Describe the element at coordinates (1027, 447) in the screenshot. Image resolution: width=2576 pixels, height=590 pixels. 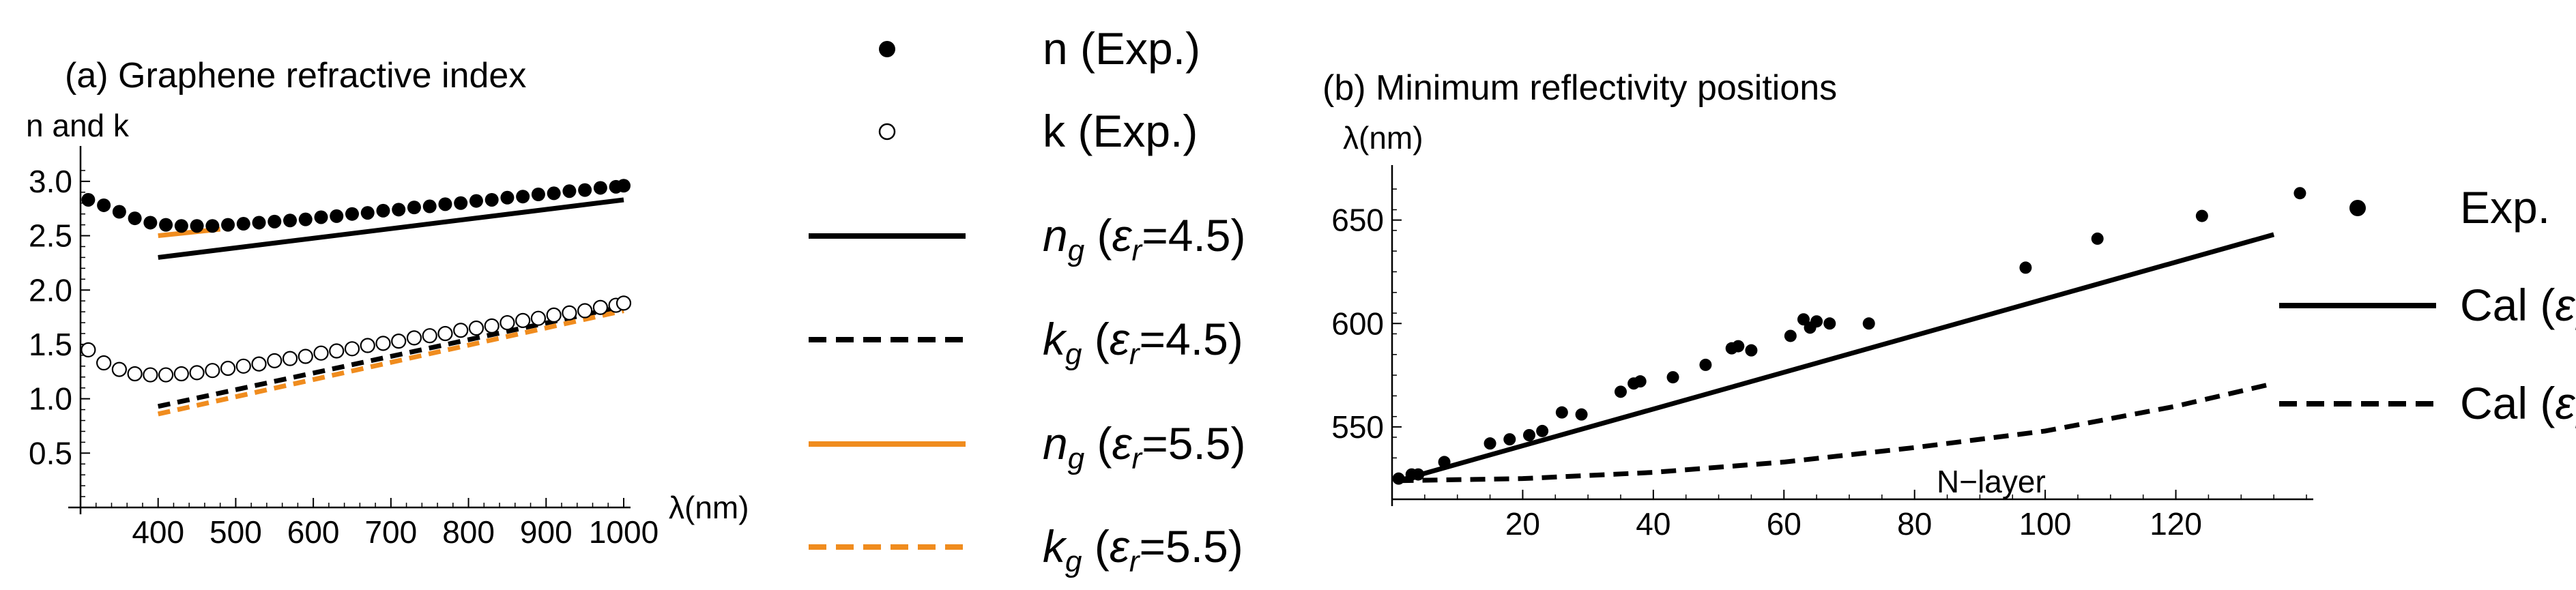
I see `legend-item: ng (εr=5.5)` at that location.